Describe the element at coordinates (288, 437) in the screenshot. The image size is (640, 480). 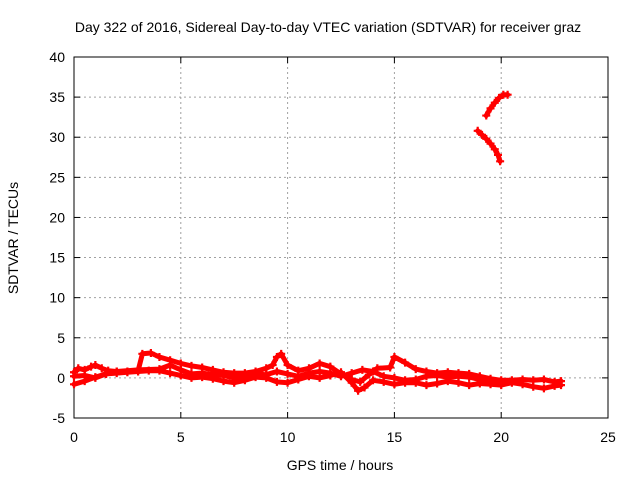
I see `x-tick-label: 10` at that location.